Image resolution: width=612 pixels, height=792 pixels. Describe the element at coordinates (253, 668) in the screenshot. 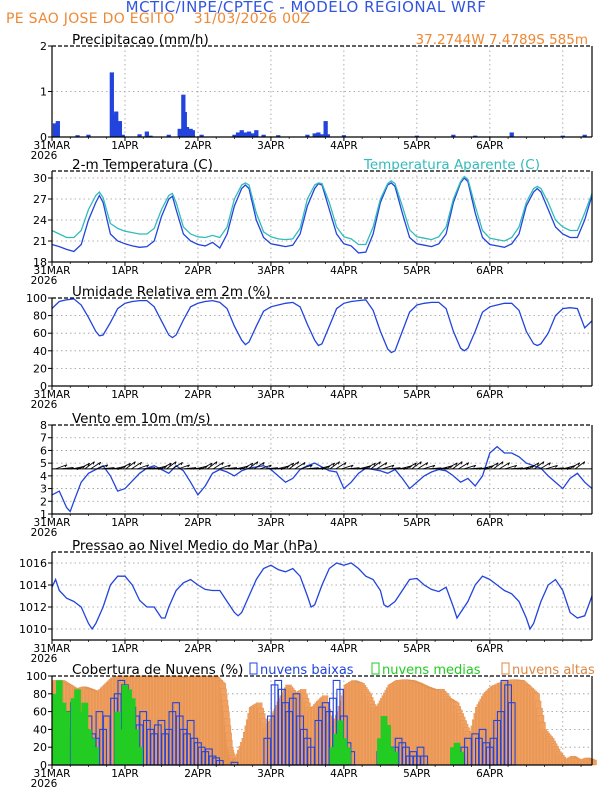

I see `cloud-legend-swatch` at that location.